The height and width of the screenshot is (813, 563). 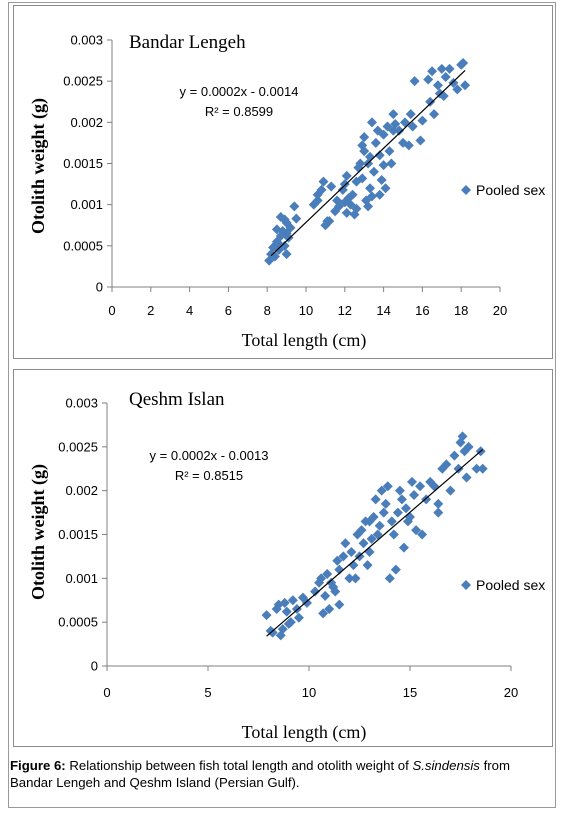 What do you see at coordinates (78, 446) in the screenshot?
I see `y-tick-label: 0.0025` at bounding box center [78, 446].